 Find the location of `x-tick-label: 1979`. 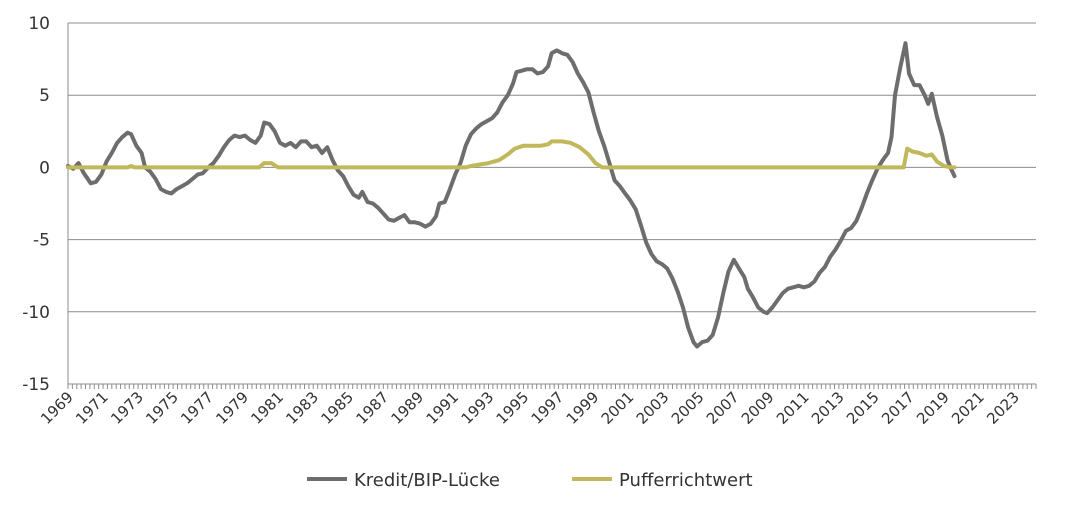

x-tick-label: 1979 is located at coordinates (232, 408).